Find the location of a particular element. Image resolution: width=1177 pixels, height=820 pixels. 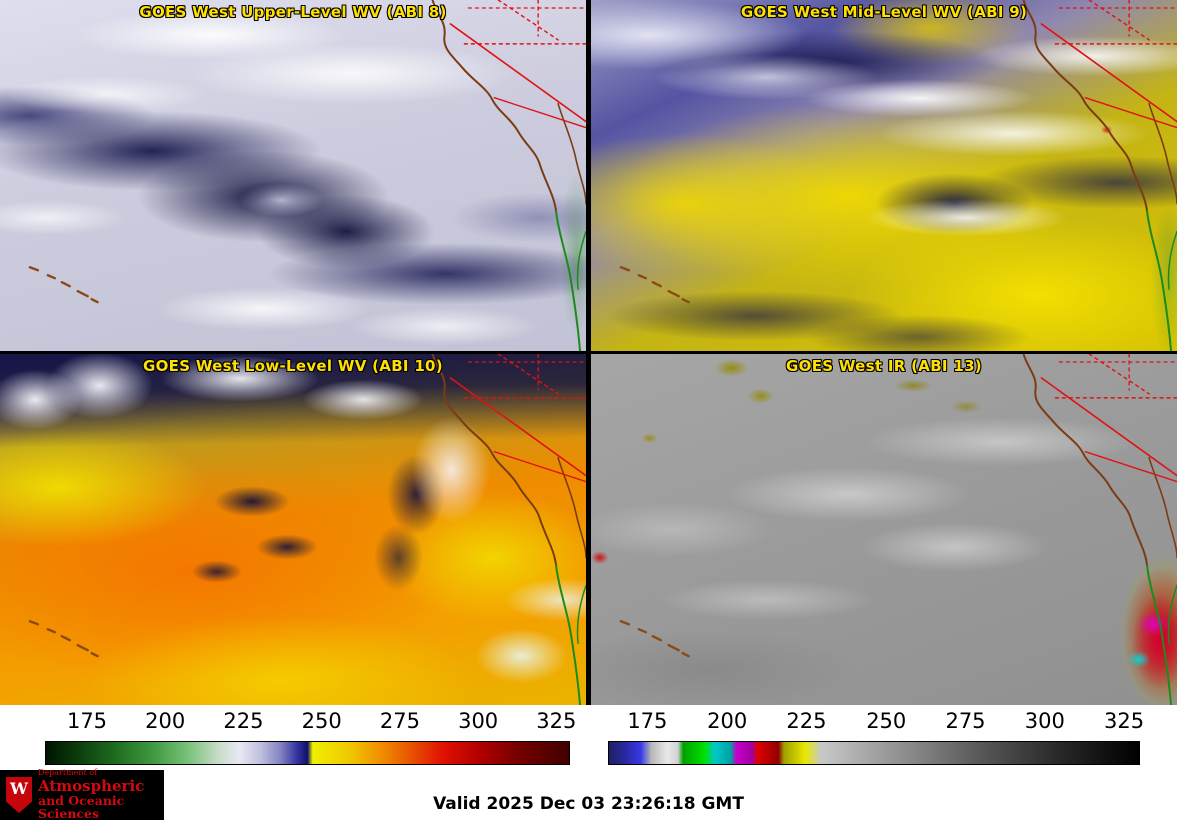

ir-colorbar-ticks: 175 200 225 250 275 300 325 is located at coordinates (876, 723).